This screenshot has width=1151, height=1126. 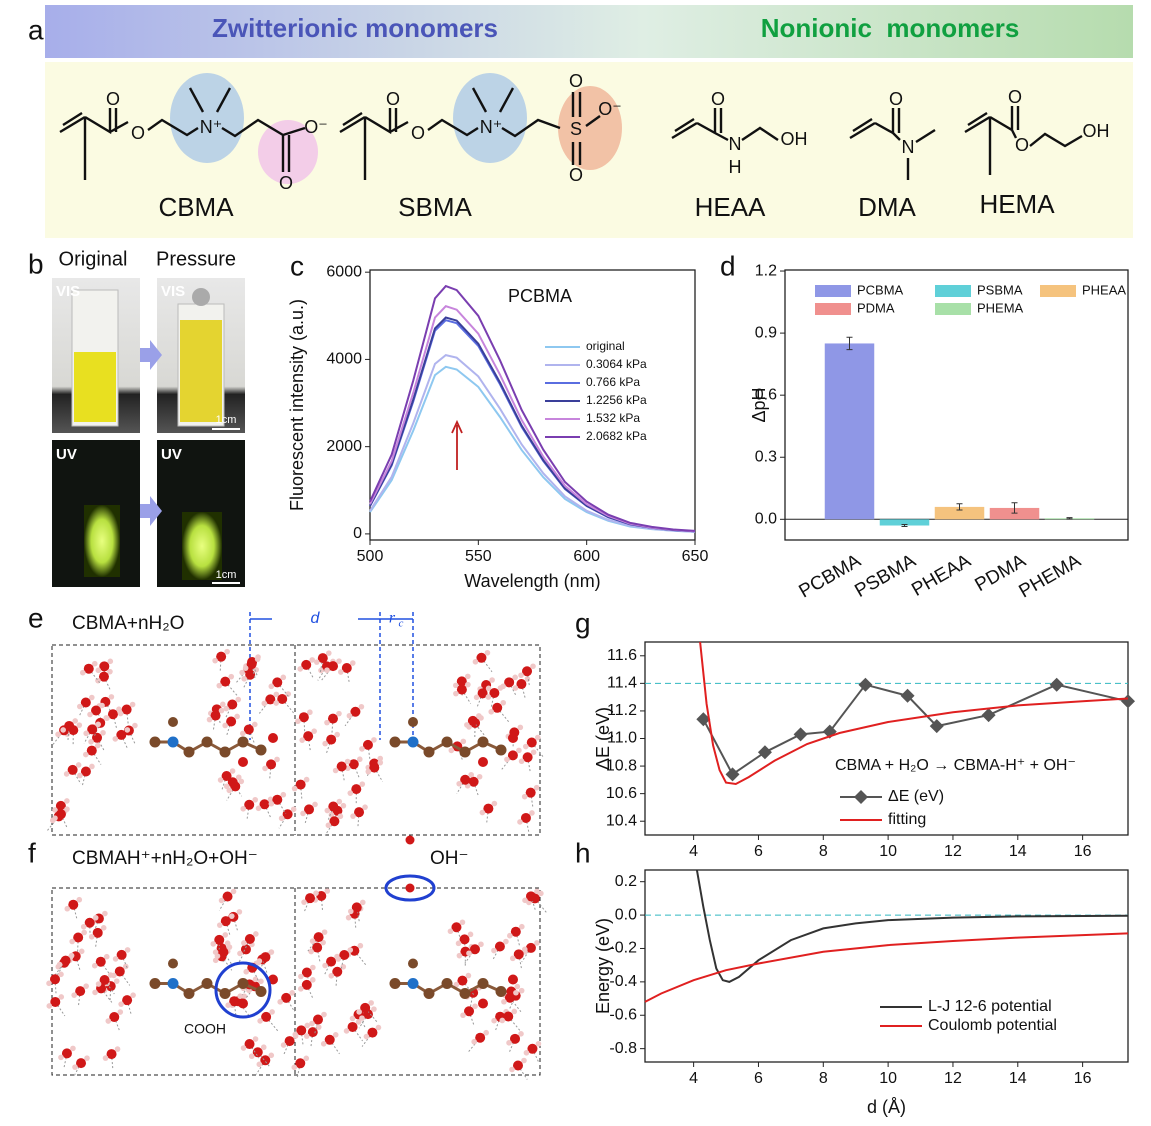 What do you see at coordinates (1014, 508) in the screenshot?
I see `error-bar` at bounding box center [1014, 508].